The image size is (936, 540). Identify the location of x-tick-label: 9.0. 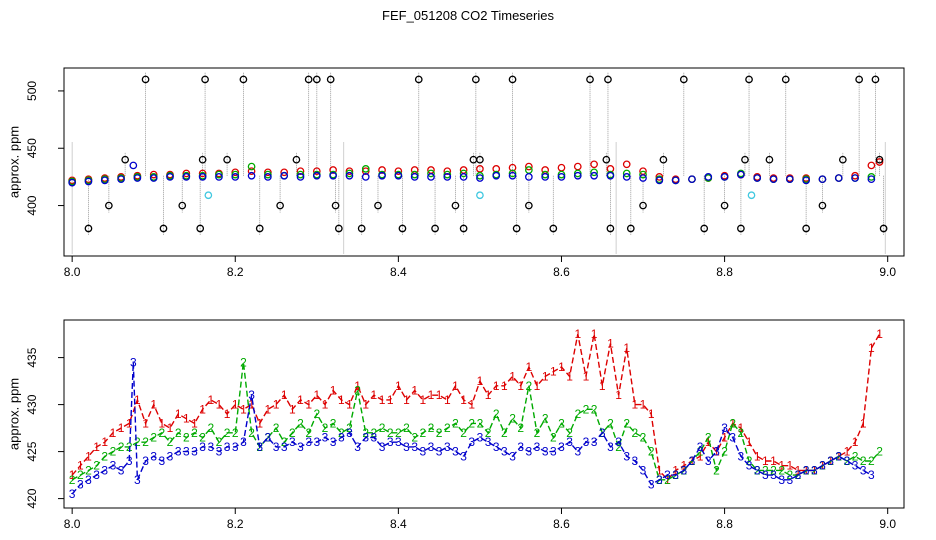
(887, 524).